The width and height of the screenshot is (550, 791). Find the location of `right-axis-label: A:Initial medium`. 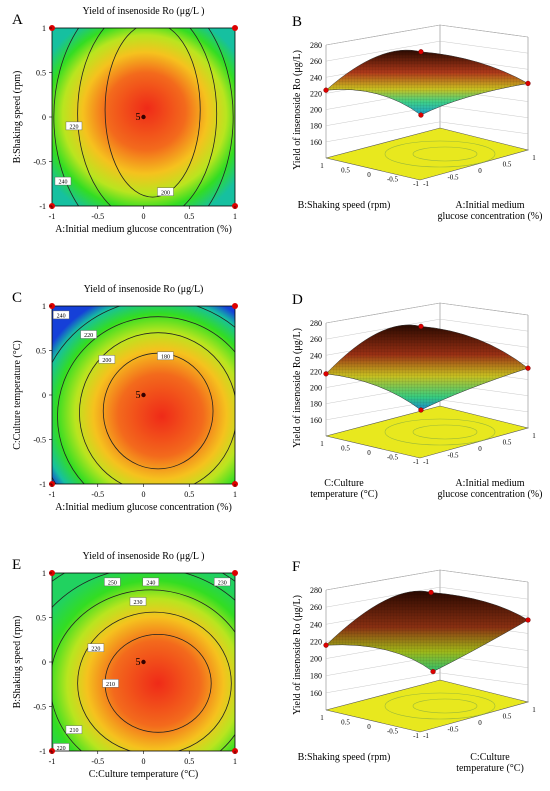

right-axis-label: A:Initial medium is located at coordinates (489, 205).